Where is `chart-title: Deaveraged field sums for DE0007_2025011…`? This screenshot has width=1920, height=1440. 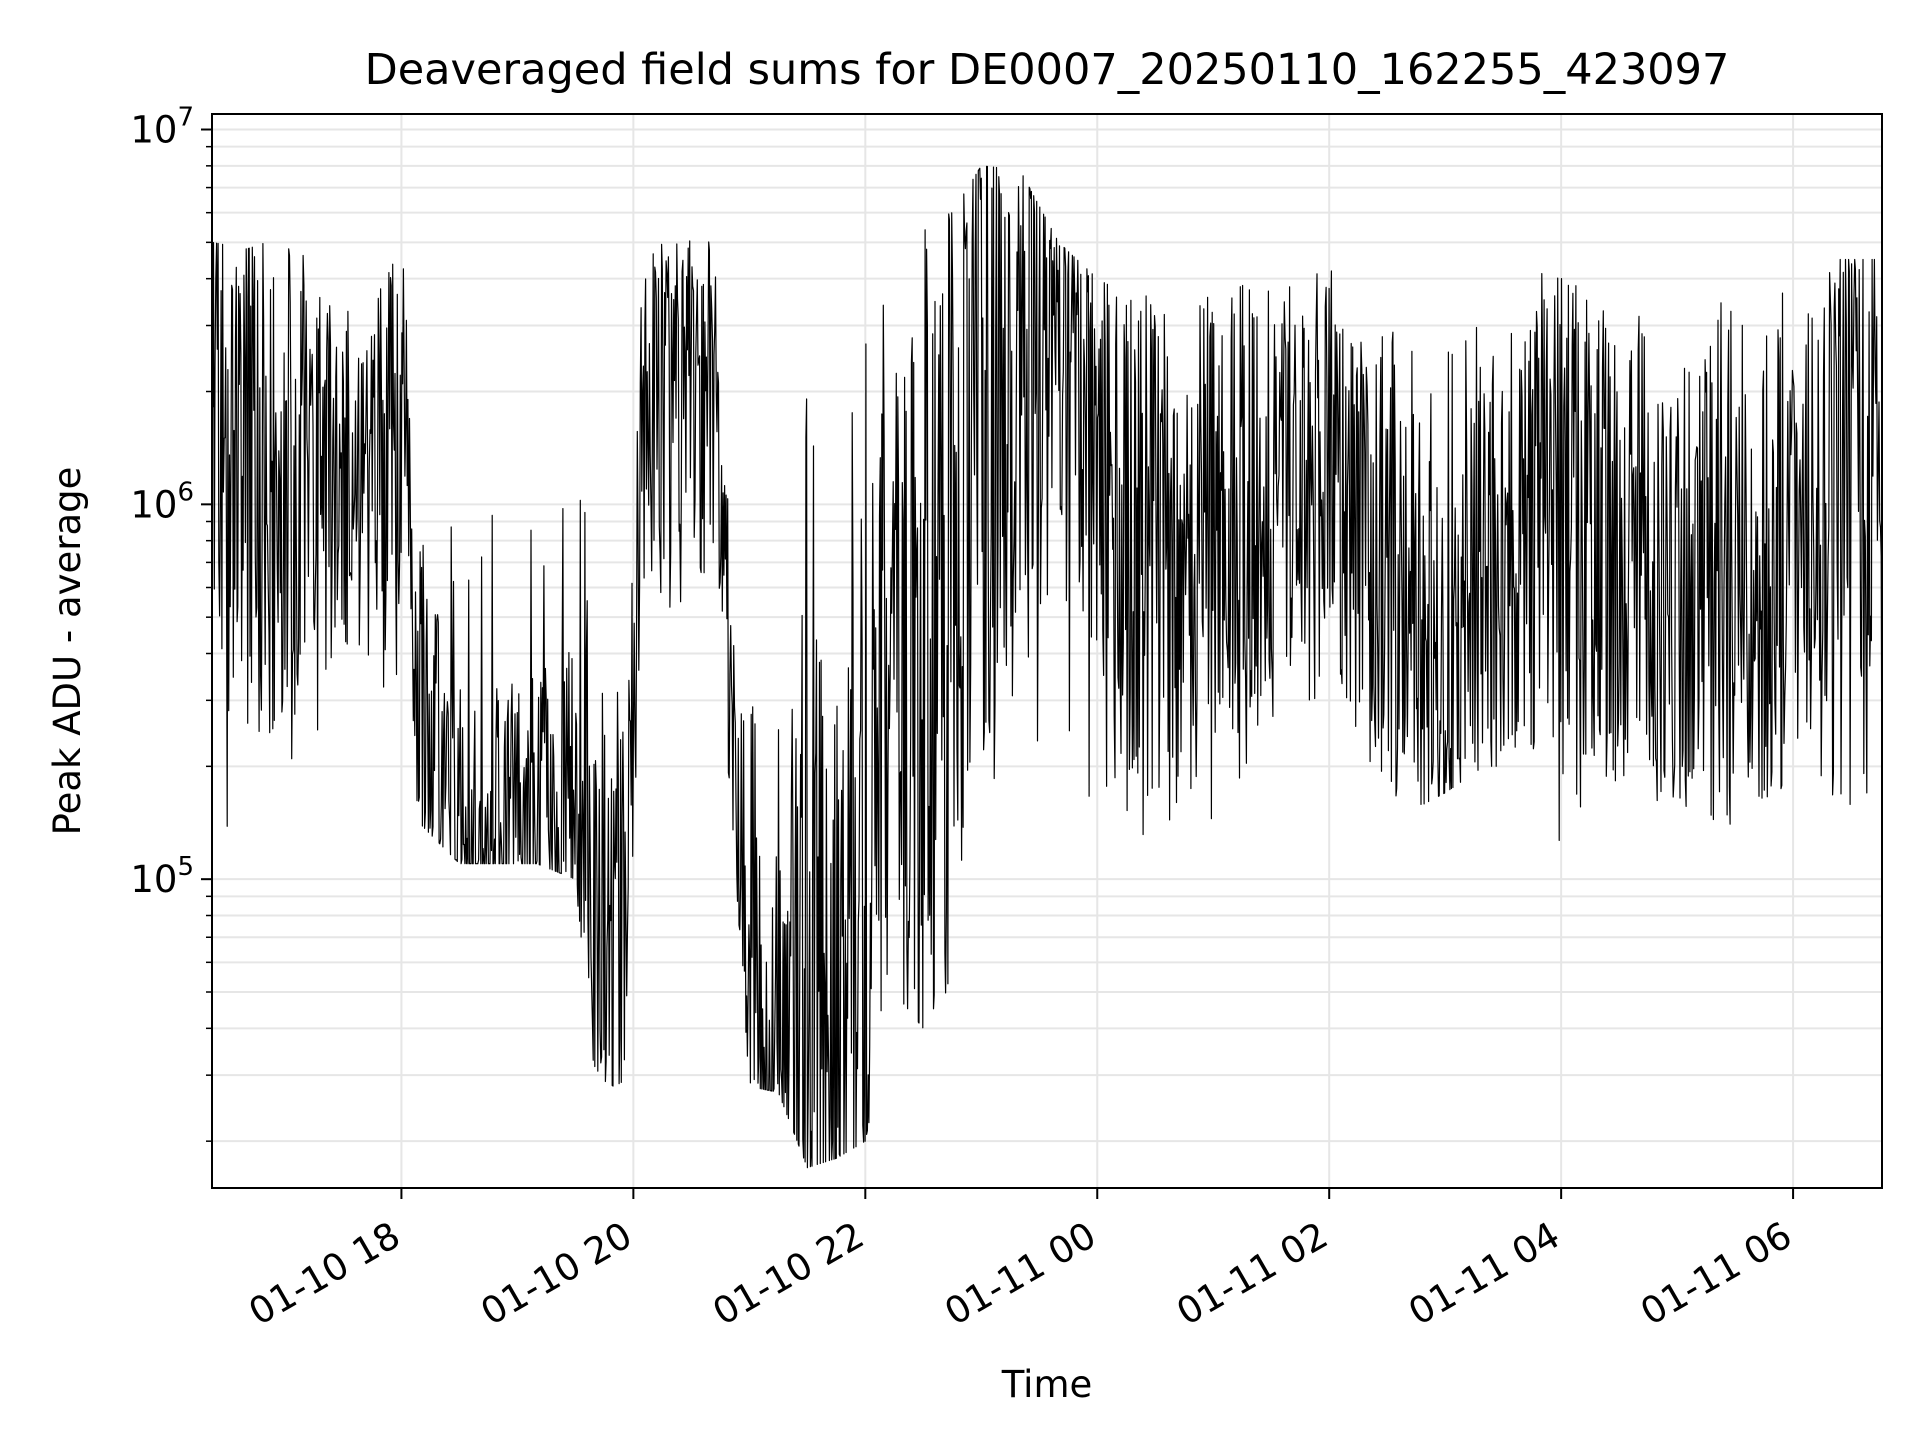
chart-title: Deaveraged field sums for DE0007_2025011… is located at coordinates (1047, 70).